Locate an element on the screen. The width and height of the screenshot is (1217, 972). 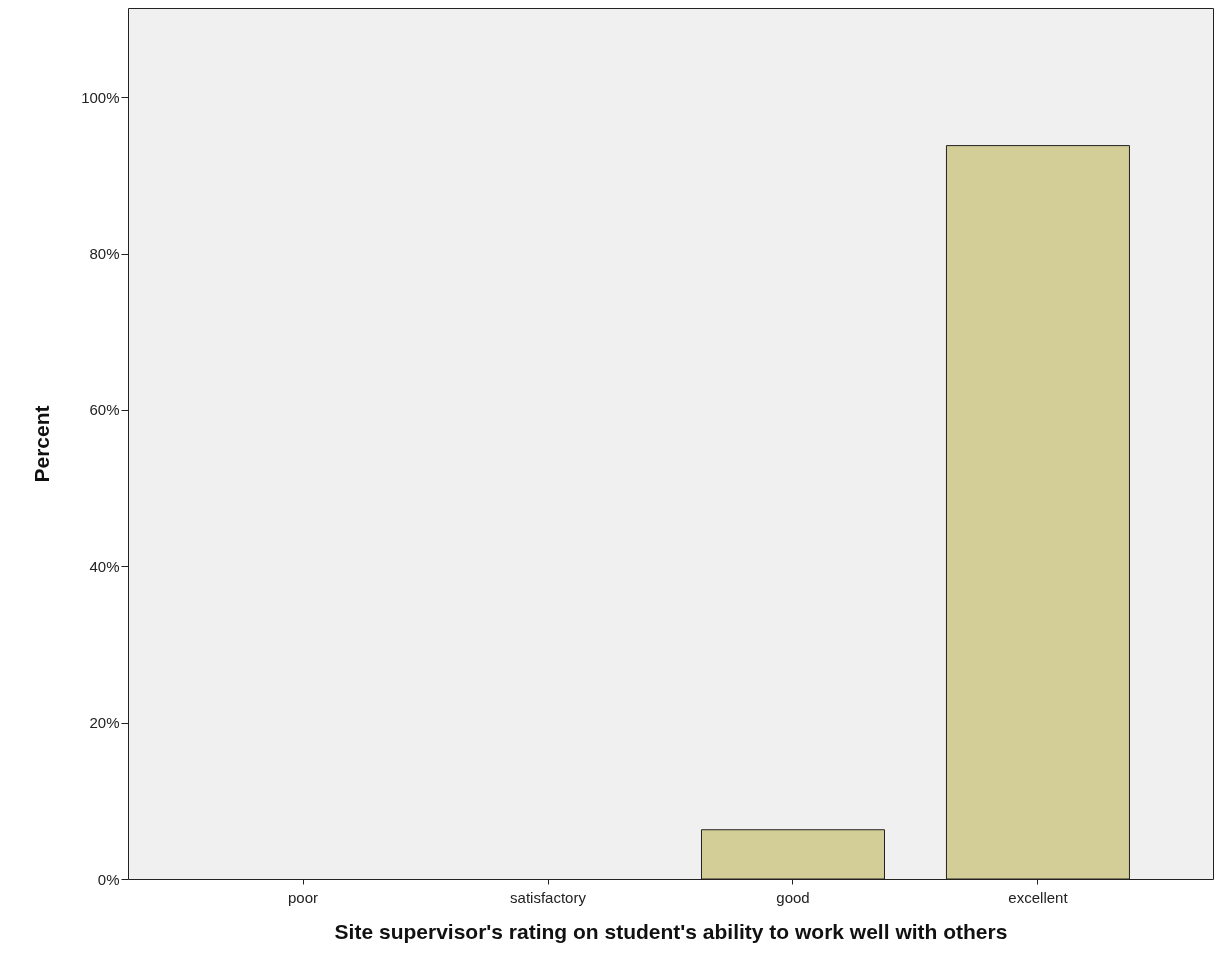
x-tick-label: poor is located at coordinates (303, 897).